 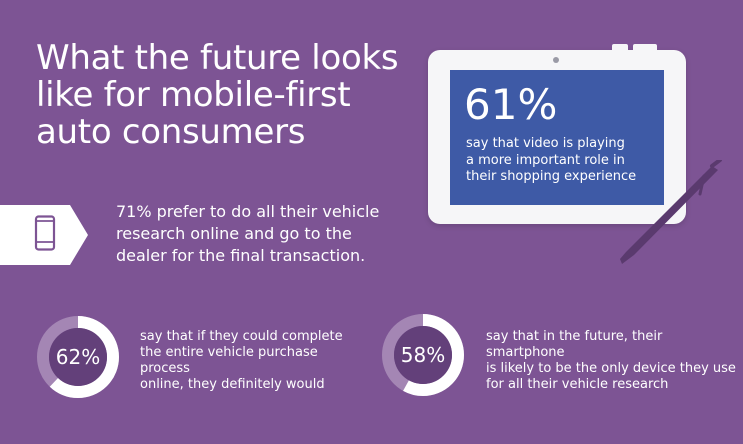 I want to click on video-stat-line-1: say that video is playing, so click(x=545, y=143).